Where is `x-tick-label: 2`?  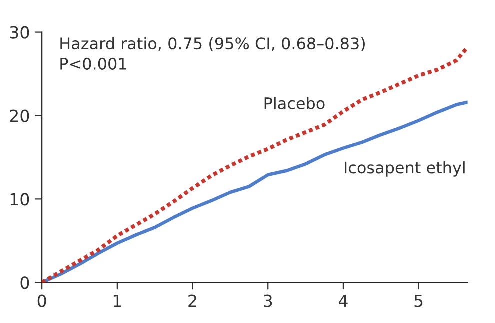
x-tick-label: 2 is located at coordinates (192, 301).